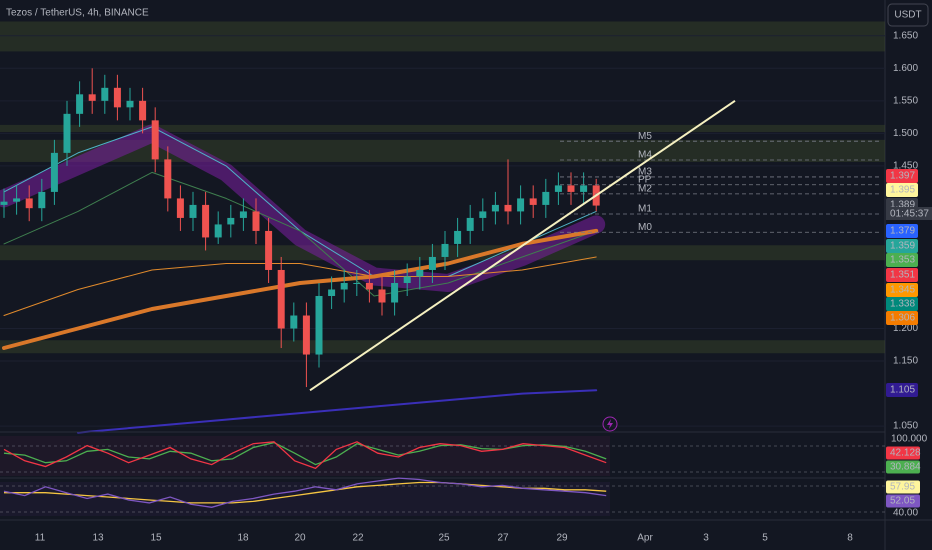 The height and width of the screenshot is (550, 932). What do you see at coordinates (905, 453) in the screenshot?
I see `stoch-tag-label: 42.128` at bounding box center [905, 453].